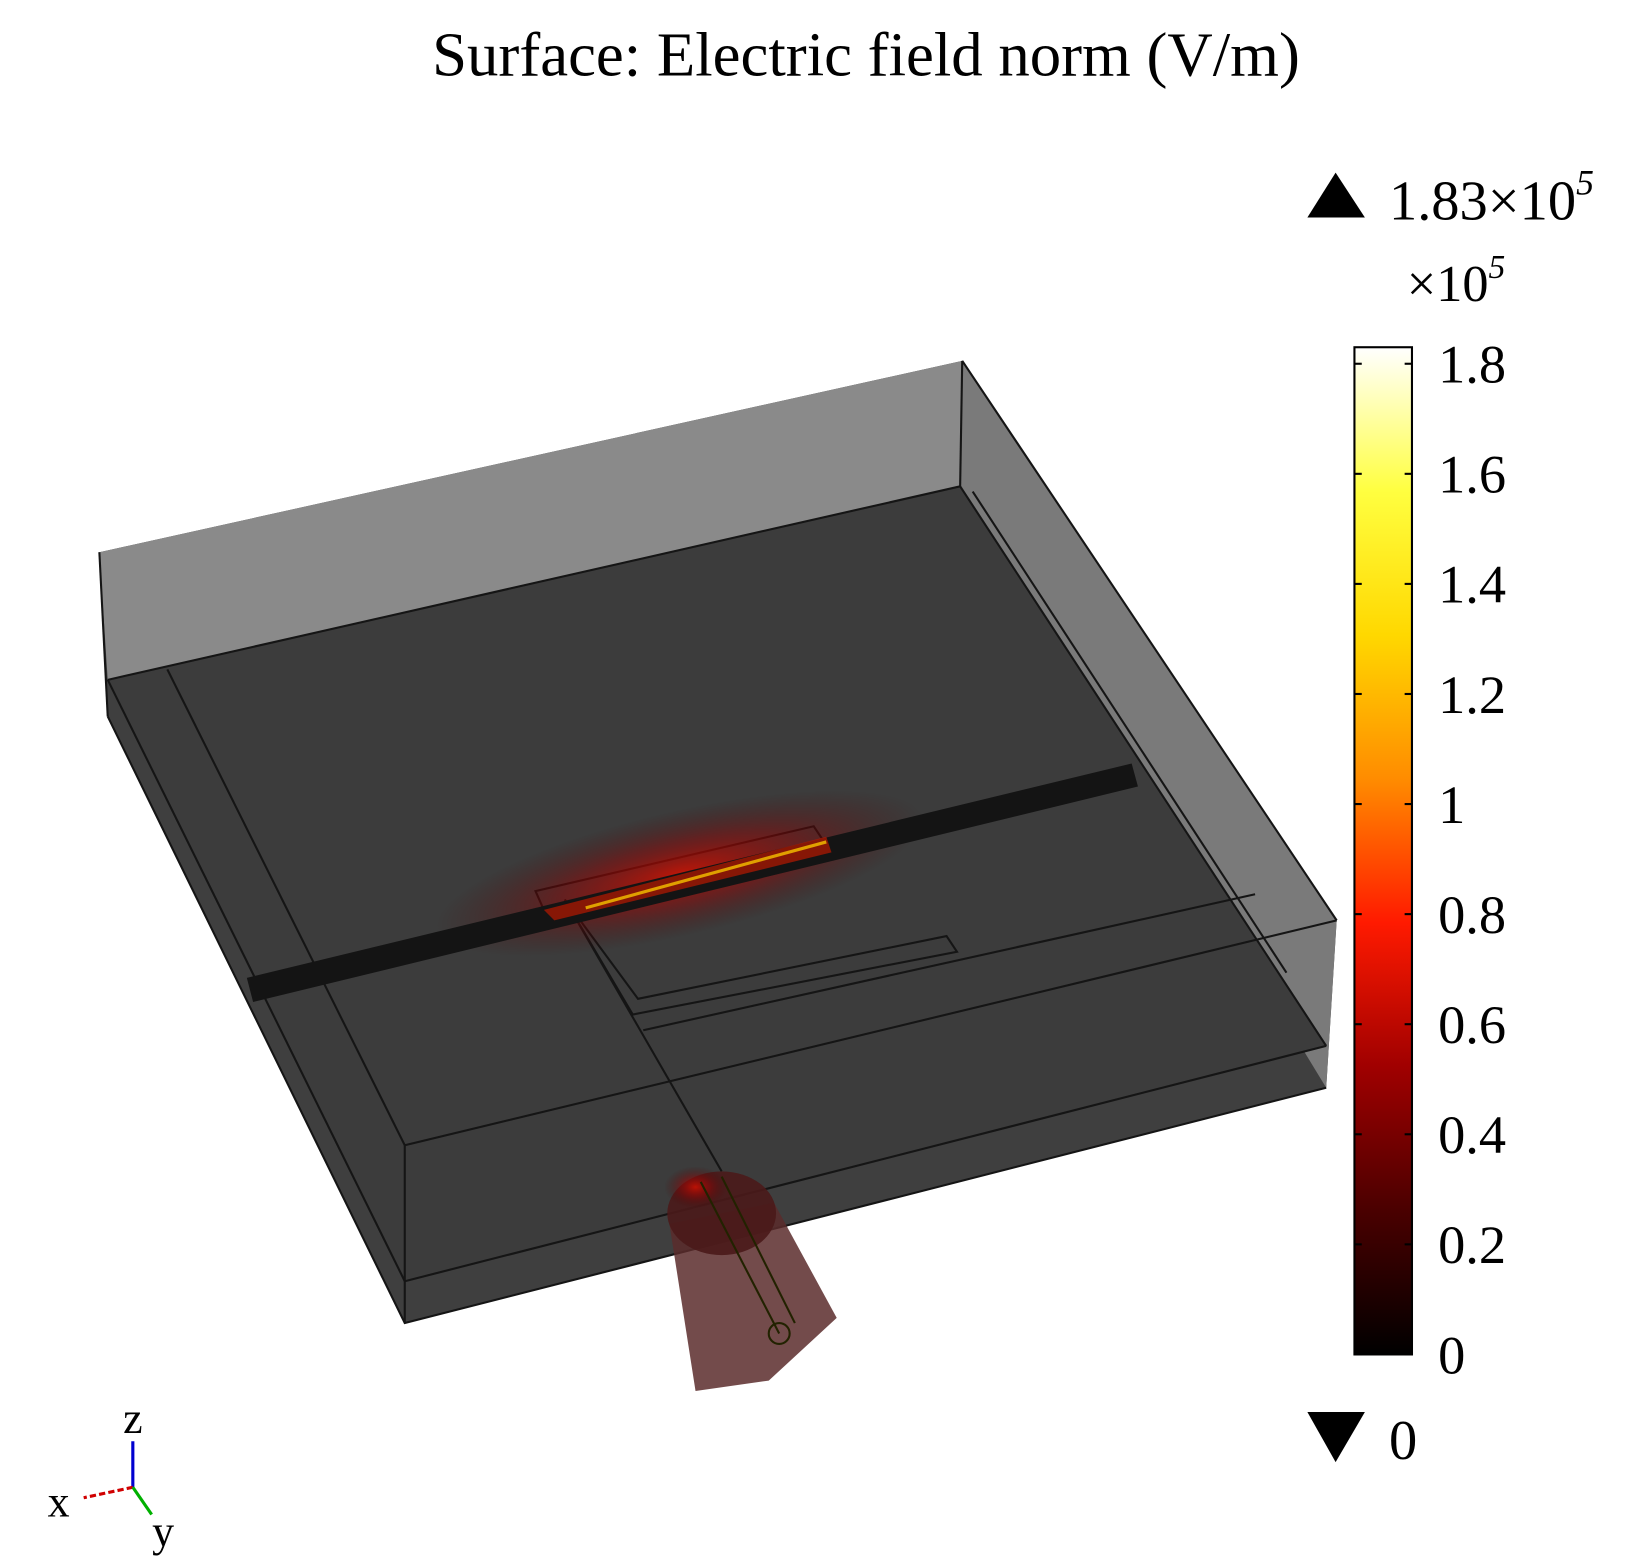 The image size is (1640, 1557). I want to click on tick-label: 0.8, so click(1472, 915).